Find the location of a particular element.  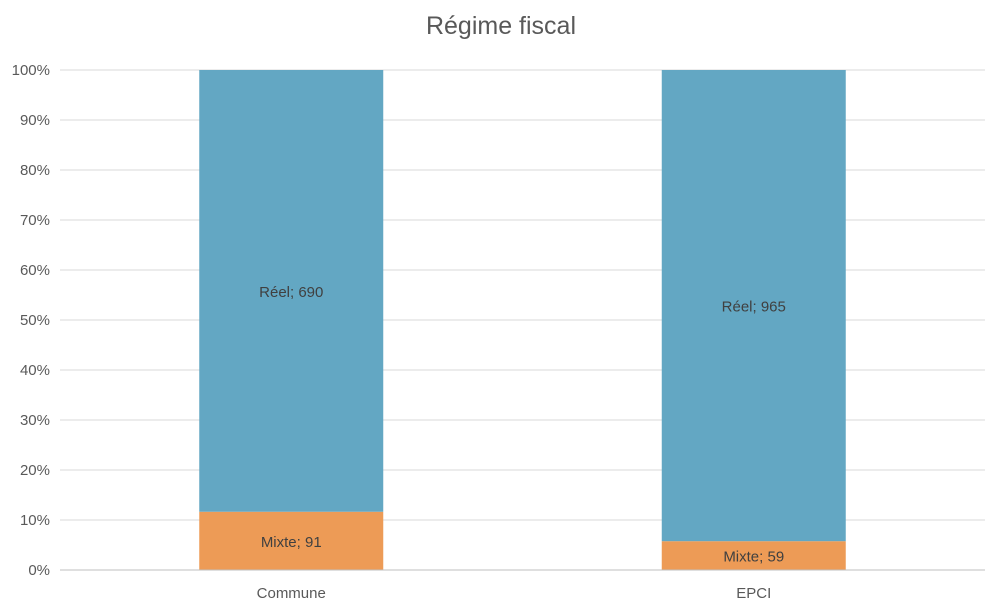

data-label: Mixte; 91 is located at coordinates (291, 542).